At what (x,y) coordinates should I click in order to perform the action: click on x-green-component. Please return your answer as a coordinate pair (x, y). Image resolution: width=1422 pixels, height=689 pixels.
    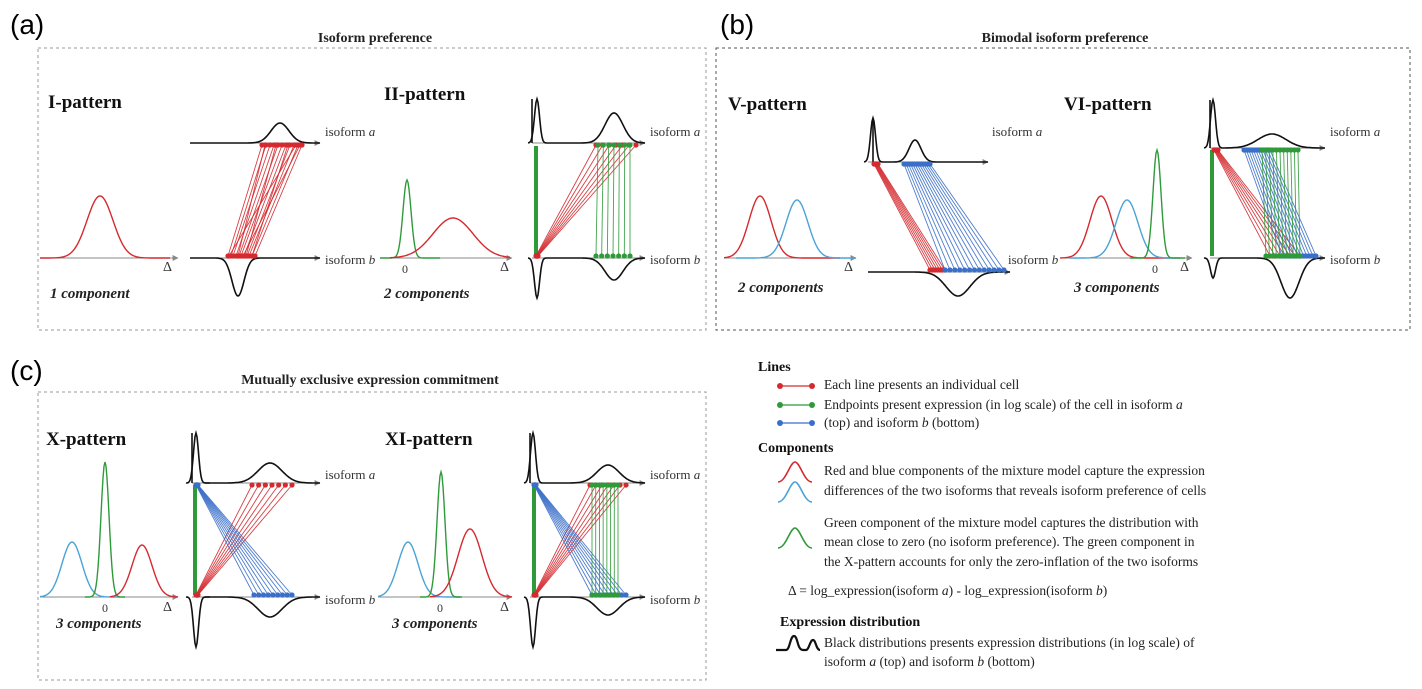
    Looking at the image, I should click on (105, 529).